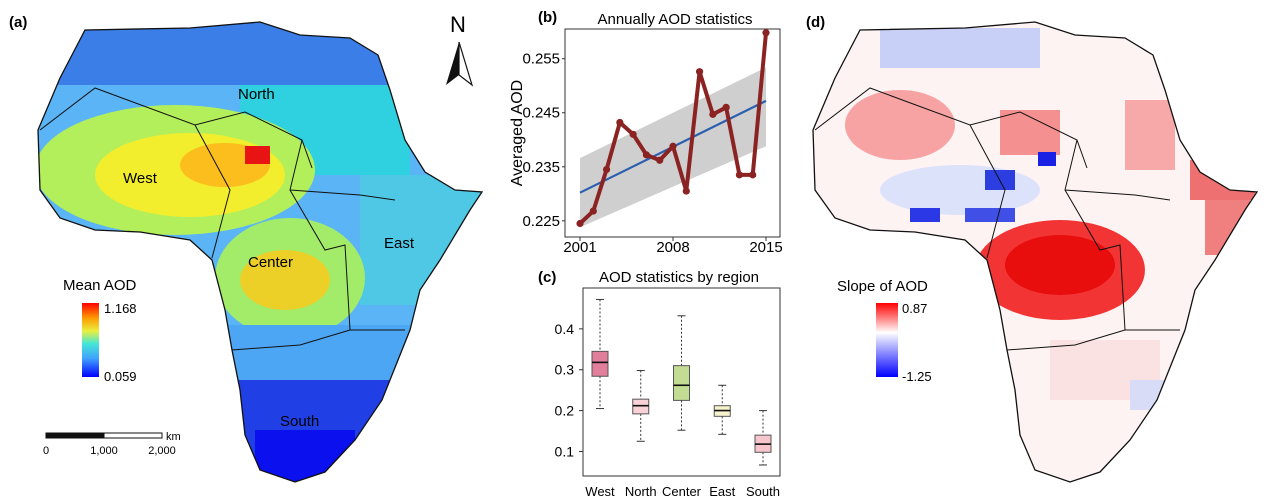 This screenshot has height=504, width=1280. What do you see at coordinates (565, 451) in the screenshot?
I see `y-tick-label: 0.1` at bounding box center [565, 451].